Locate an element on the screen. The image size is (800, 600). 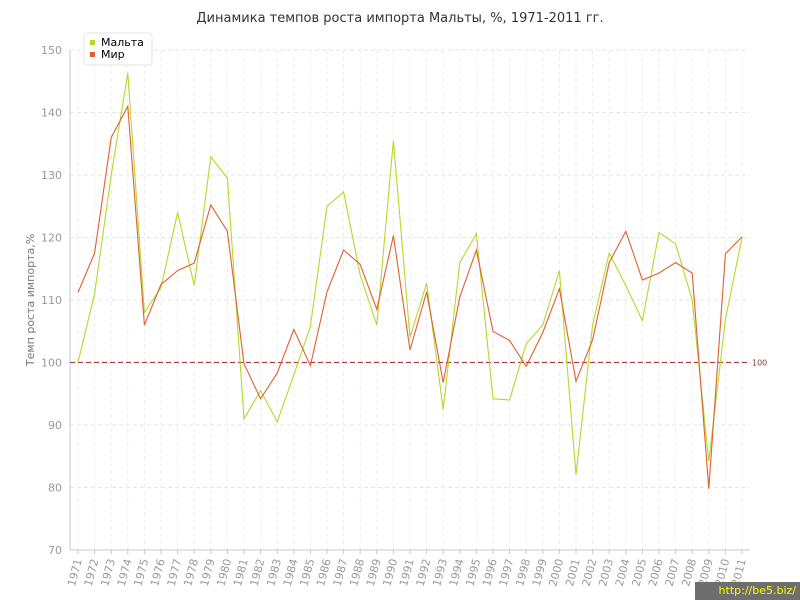
y-tick-label: 150 is located at coordinates (51, 50).